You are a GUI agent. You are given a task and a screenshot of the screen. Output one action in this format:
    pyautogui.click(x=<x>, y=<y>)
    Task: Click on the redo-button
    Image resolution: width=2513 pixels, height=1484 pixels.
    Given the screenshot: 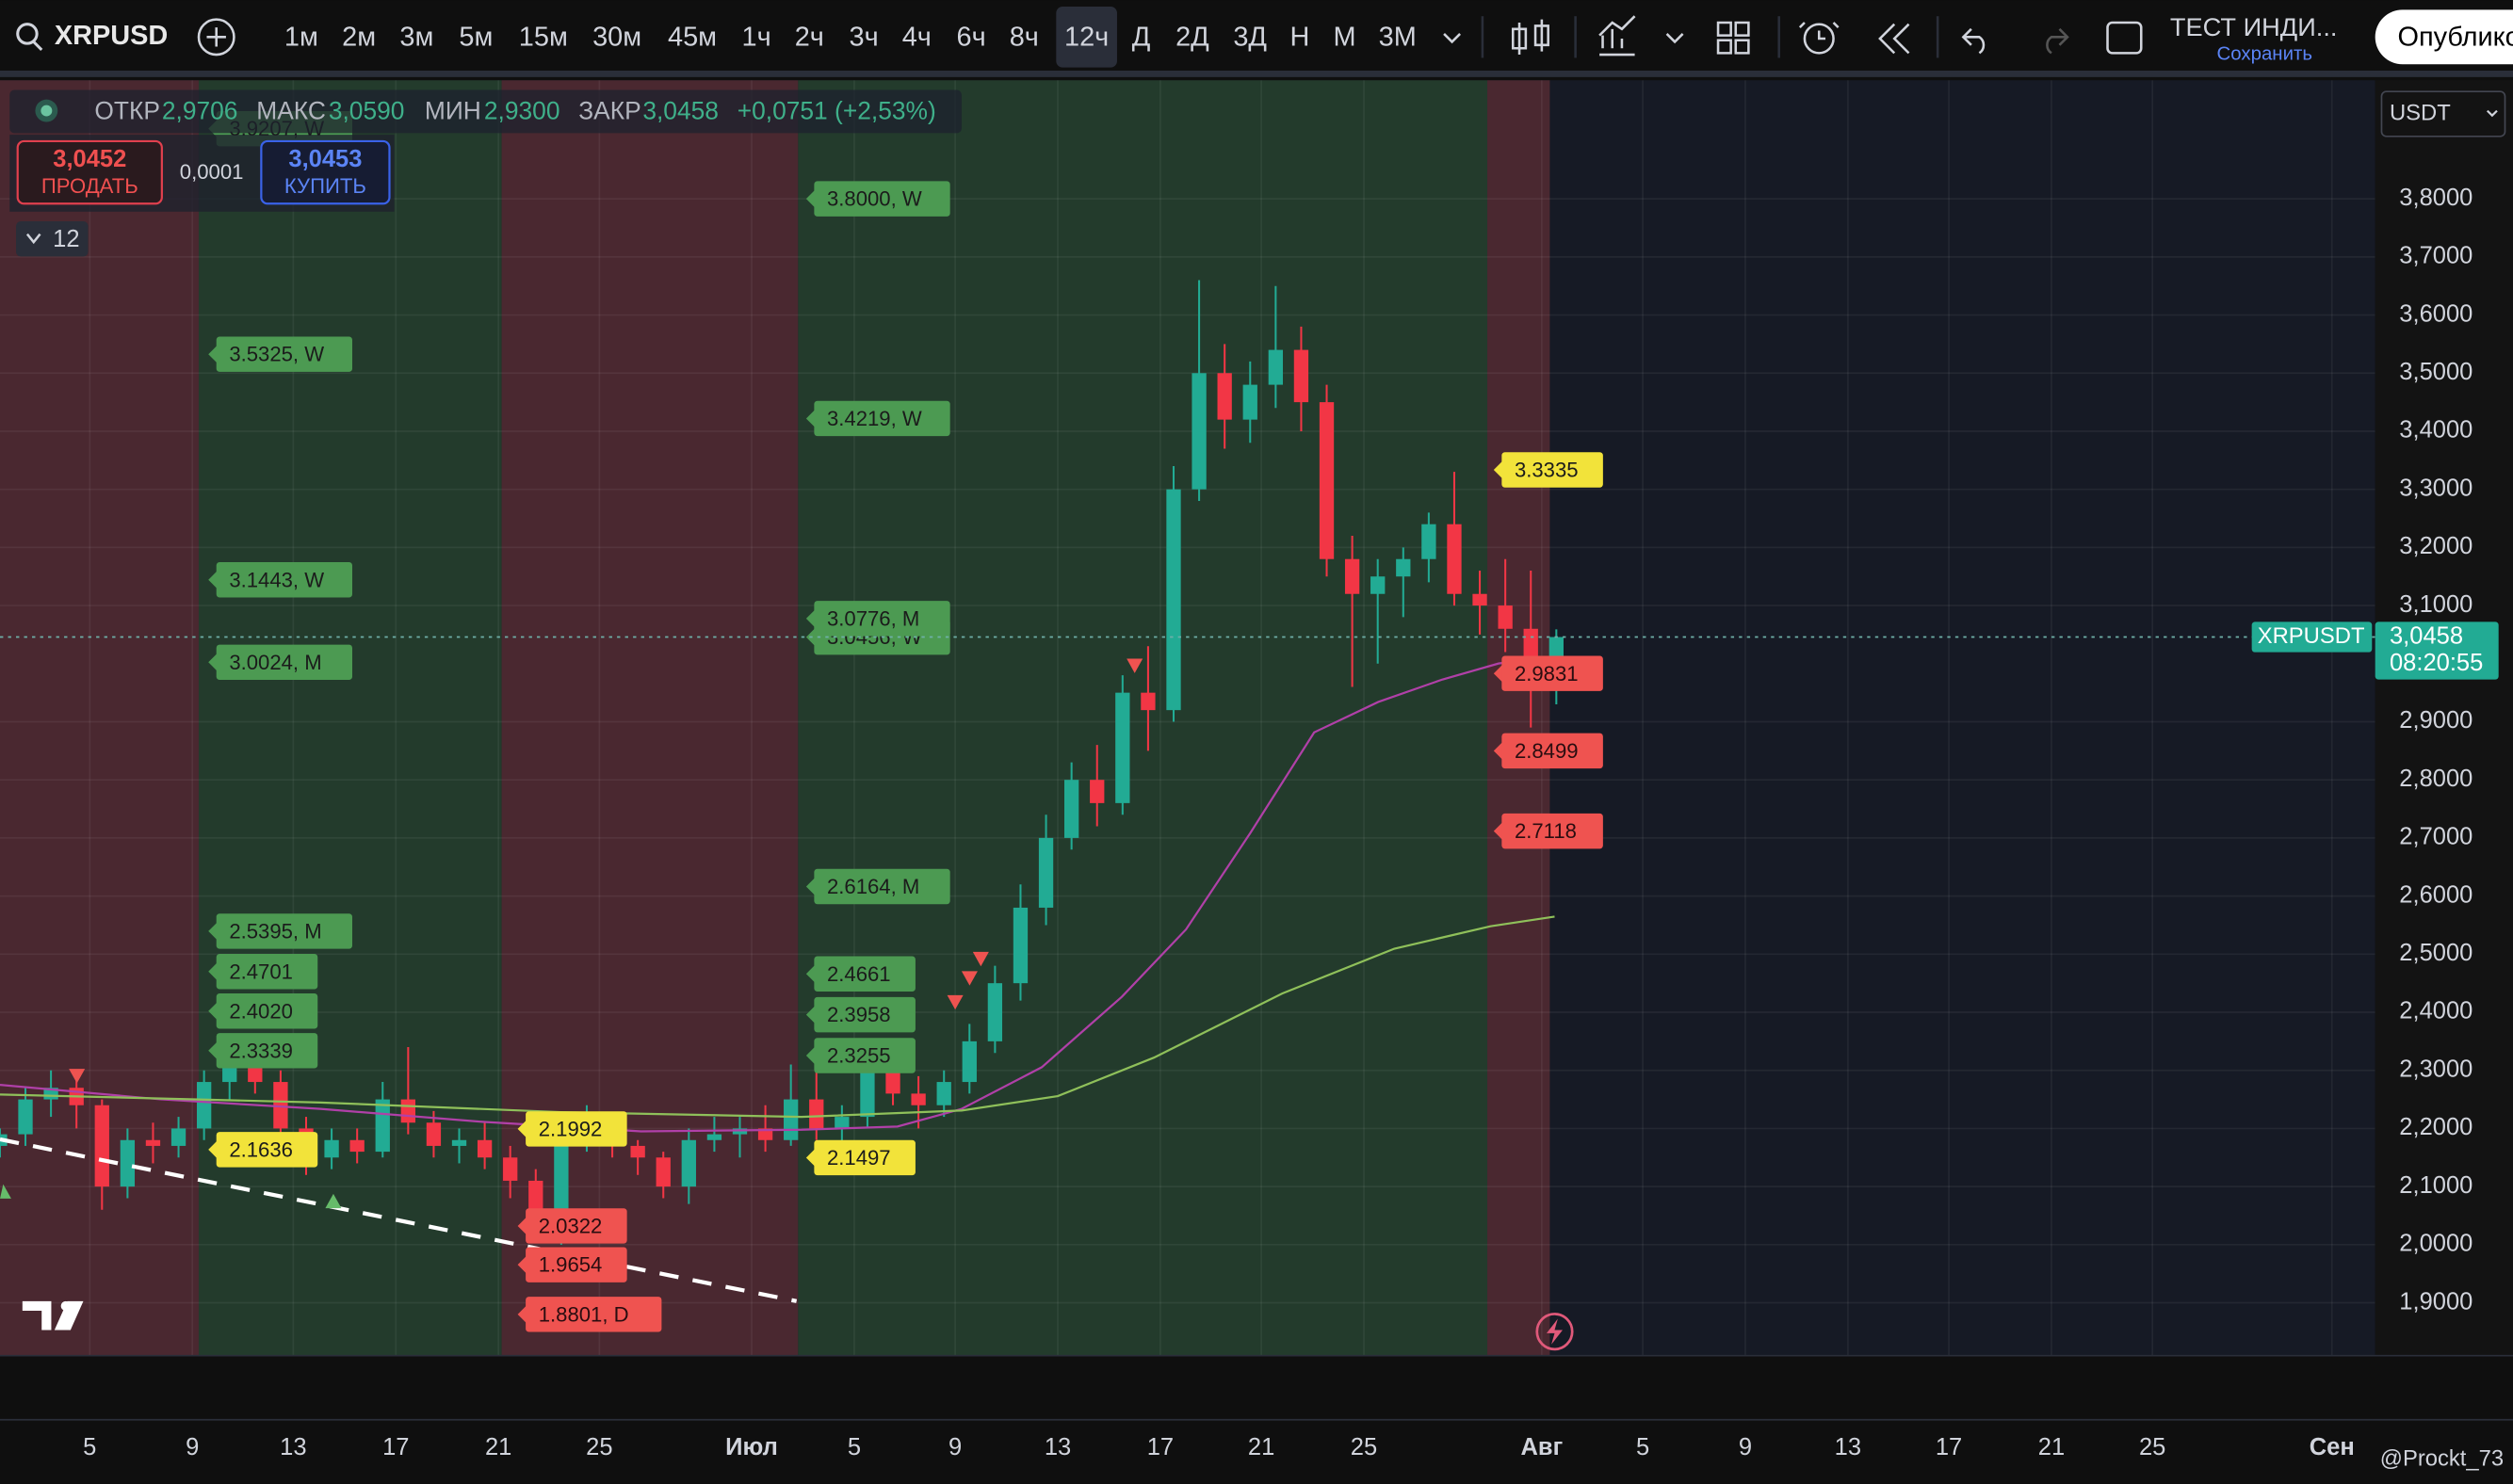 What is the action you would take?
    pyautogui.click(x=2057, y=41)
    